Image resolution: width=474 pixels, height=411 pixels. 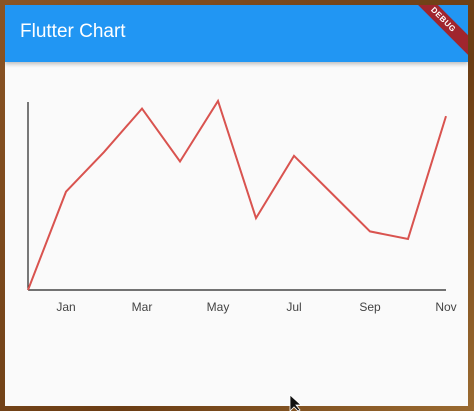 What do you see at coordinates (142, 307) in the screenshot?
I see `x-tick-label: Mar` at bounding box center [142, 307].